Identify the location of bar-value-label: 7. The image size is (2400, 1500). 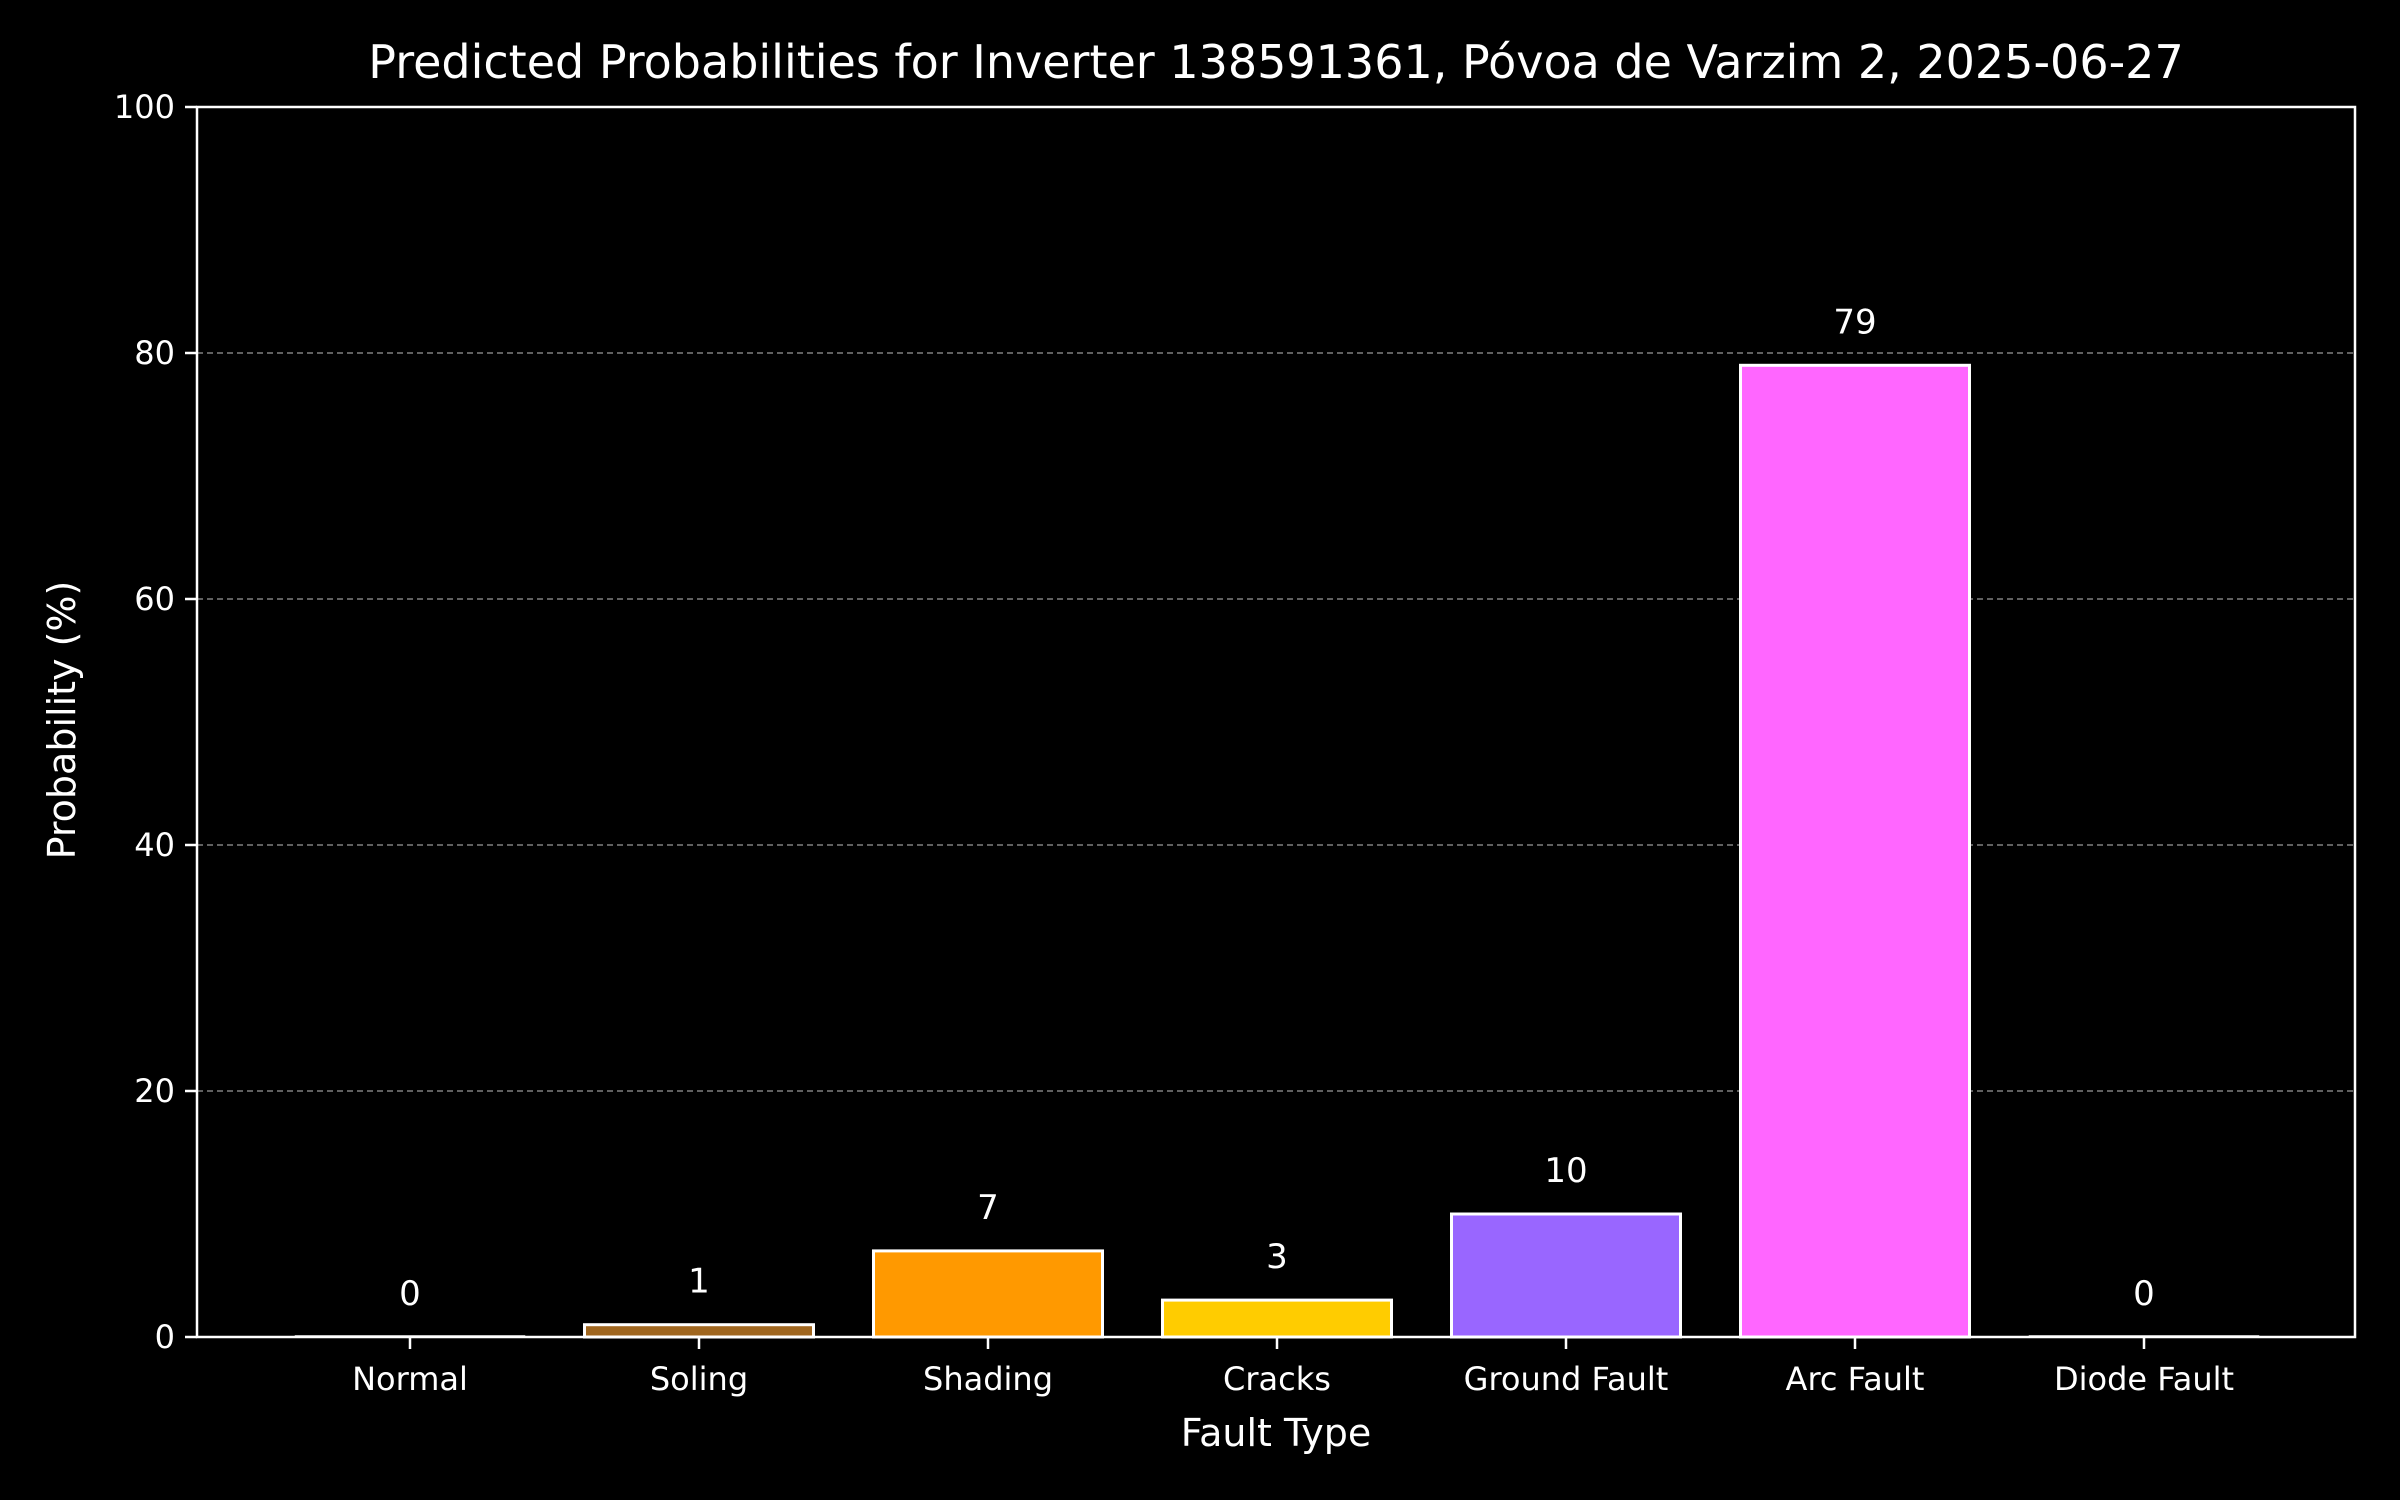
(988, 1208).